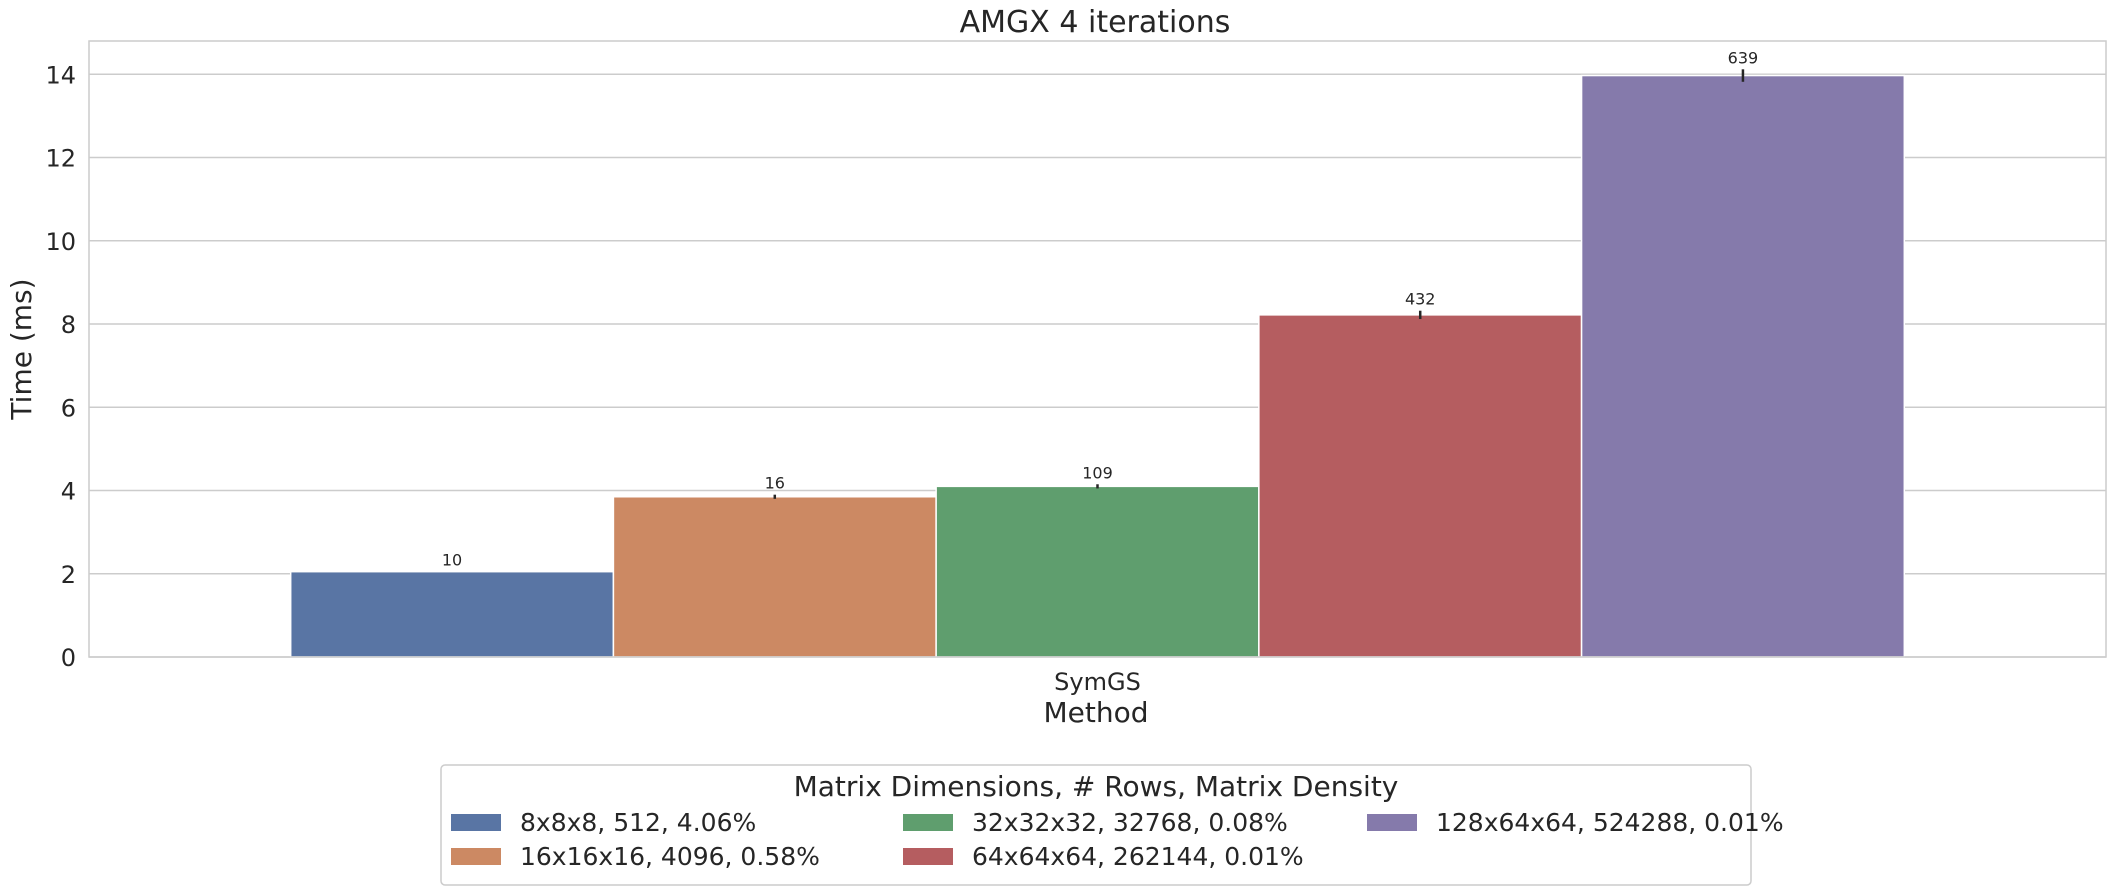 The image size is (2113, 895). I want to click on y-tick-label: 0, so click(68, 658).